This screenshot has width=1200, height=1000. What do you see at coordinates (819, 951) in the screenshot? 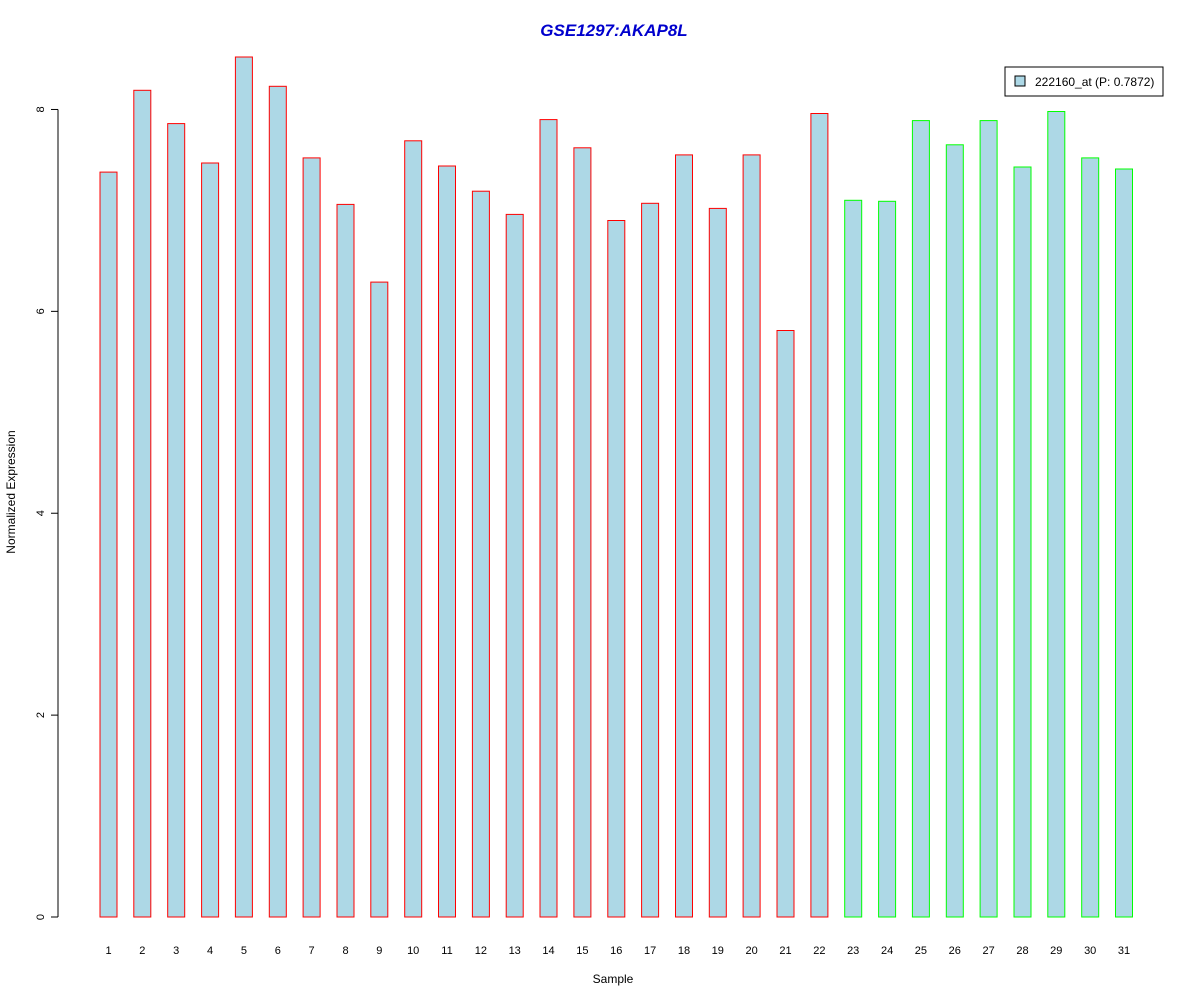
I see `x-tick-label: 22` at bounding box center [819, 951].